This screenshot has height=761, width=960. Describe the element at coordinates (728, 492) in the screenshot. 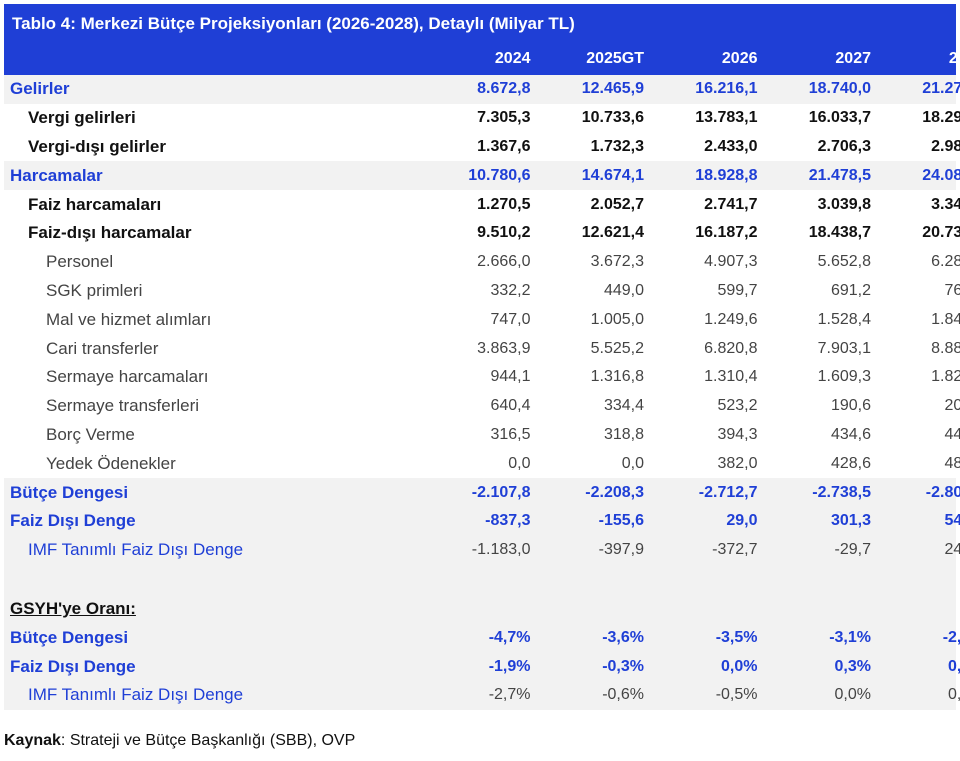

I see `table-cell: -2.712,7` at that location.